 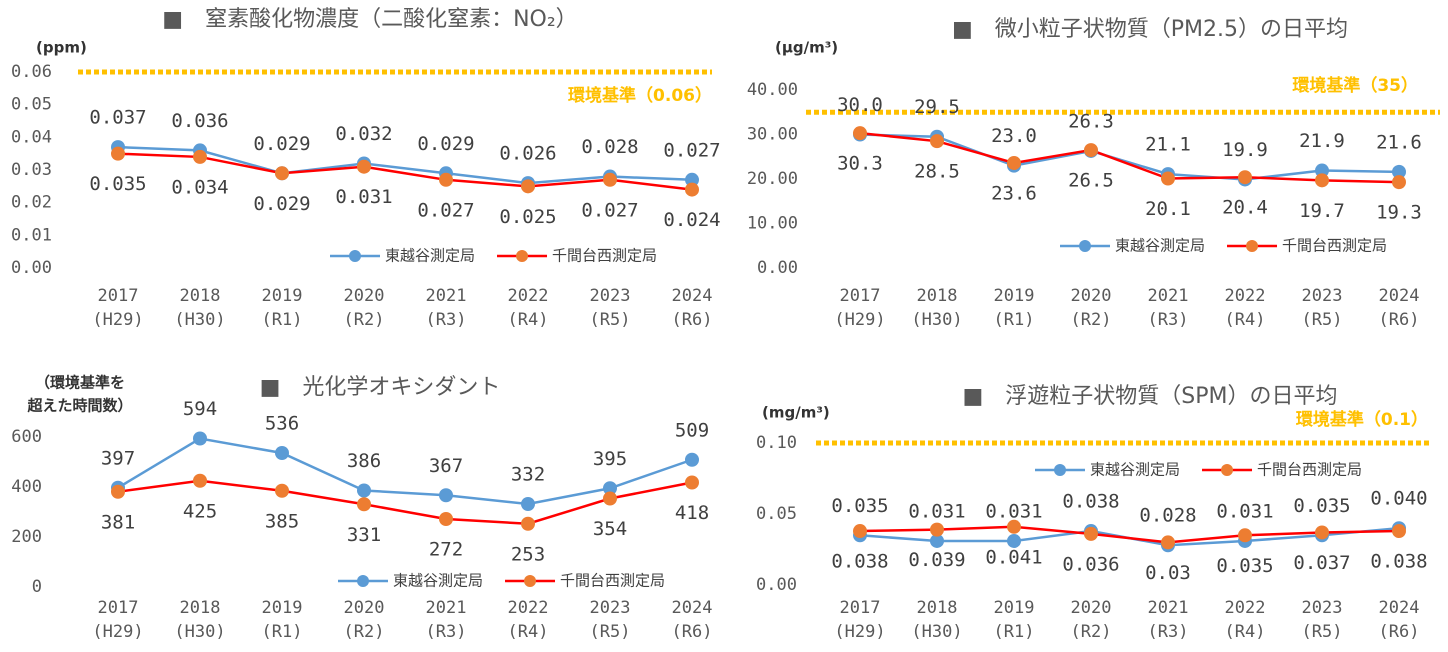 I want to click on y-axis-label: (ppm), so click(x=61, y=48).